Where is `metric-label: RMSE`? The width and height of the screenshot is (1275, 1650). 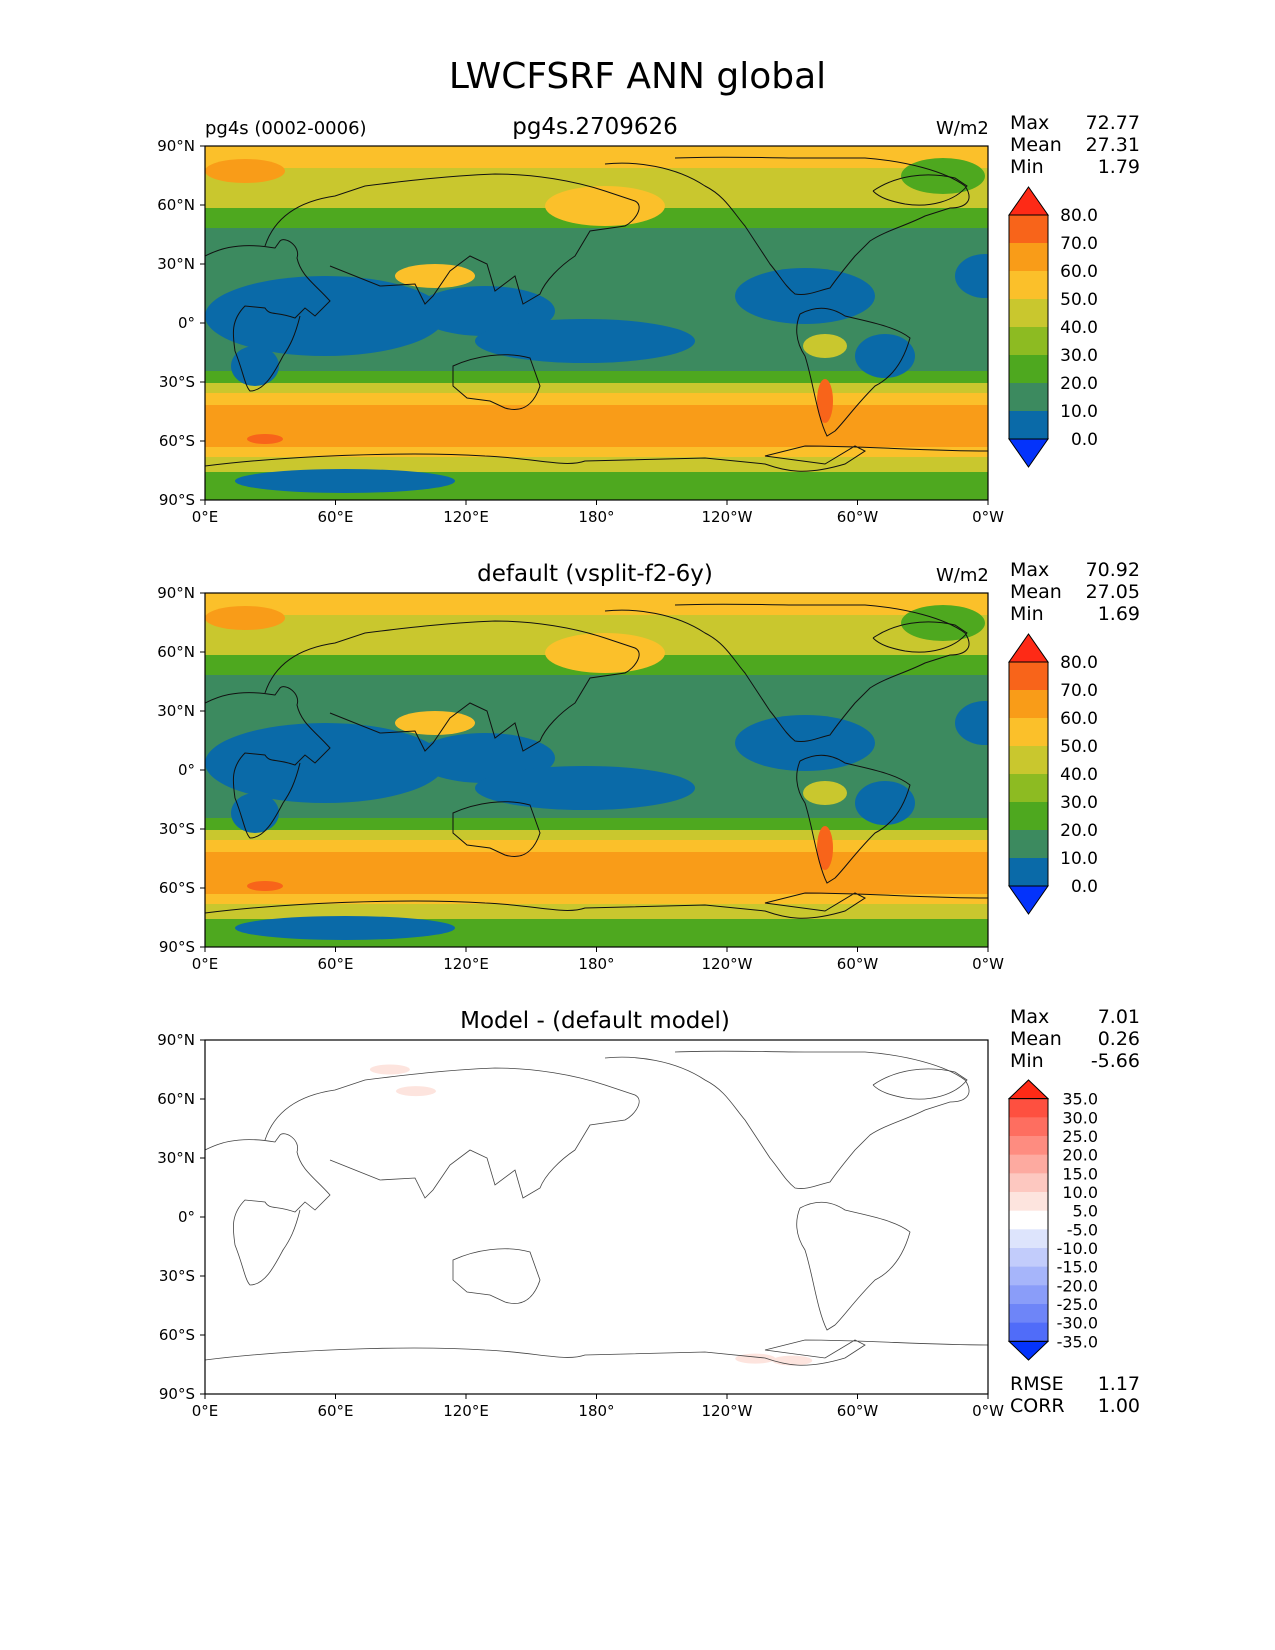
metric-label: RMSE is located at coordinates (1037, 1384).